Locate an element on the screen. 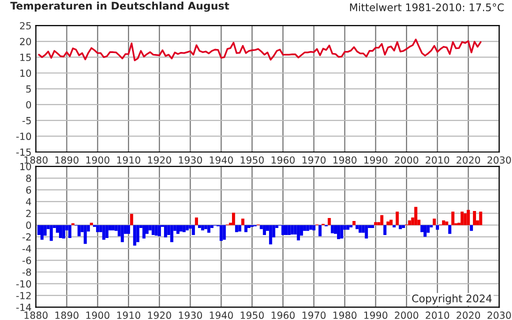  y-tick-label: 20 is located at coordinates (26, 42).